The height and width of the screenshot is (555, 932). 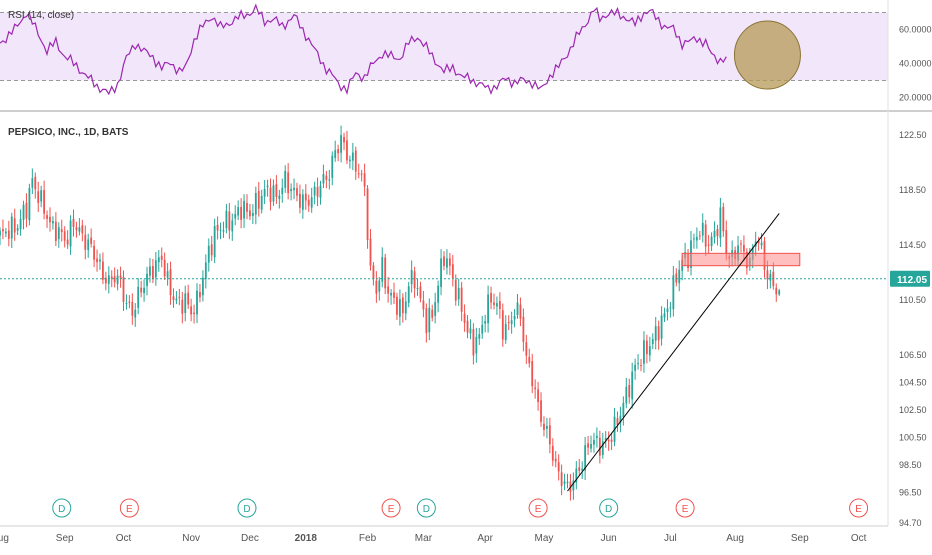 I want to click on time-tick-label: Jul, so click(x=670, y=538).